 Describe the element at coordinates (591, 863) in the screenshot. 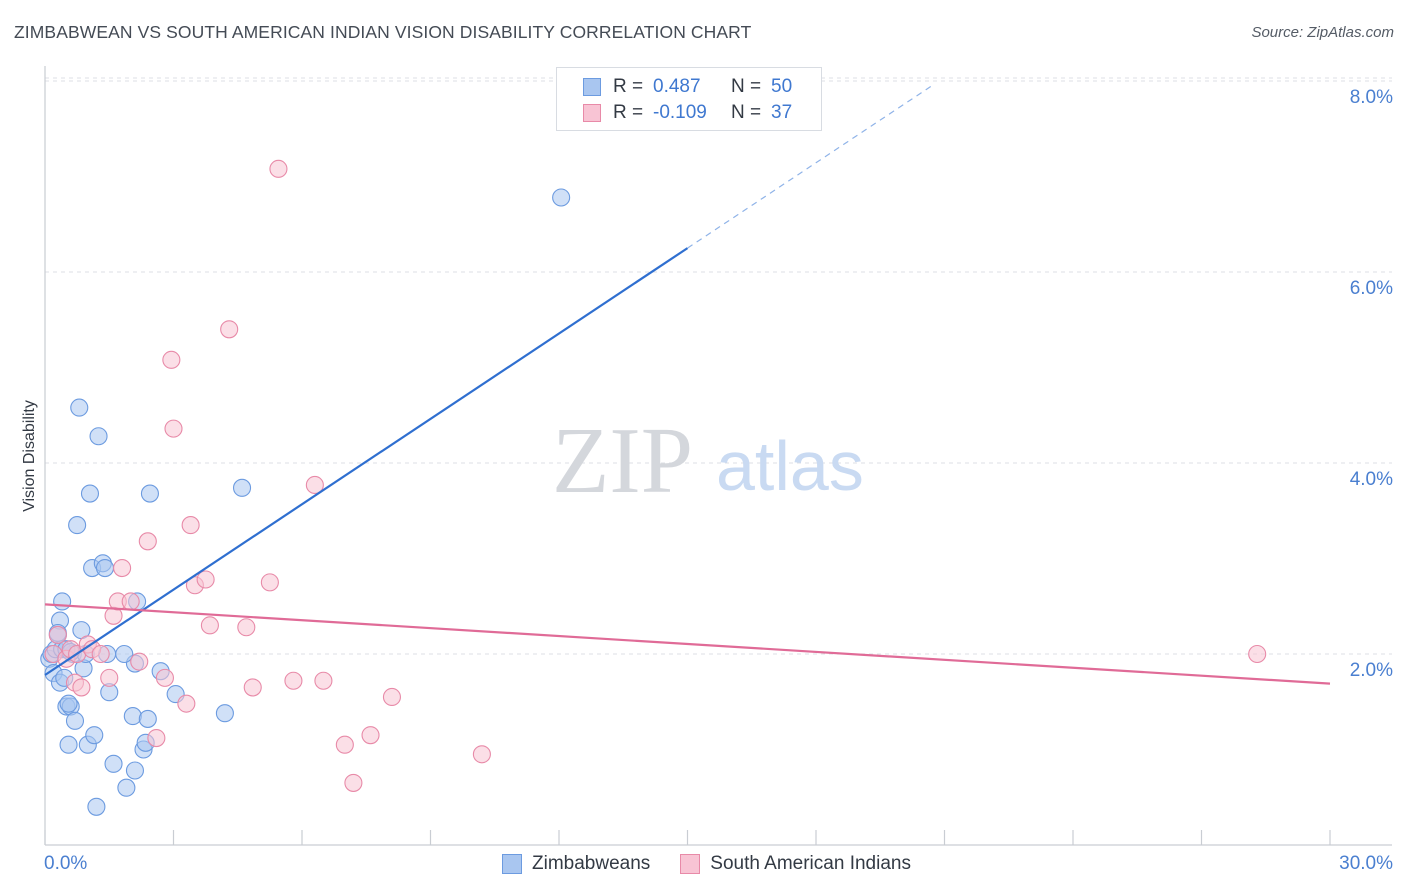

I see `legend-label: Zimbabweans` at that location.